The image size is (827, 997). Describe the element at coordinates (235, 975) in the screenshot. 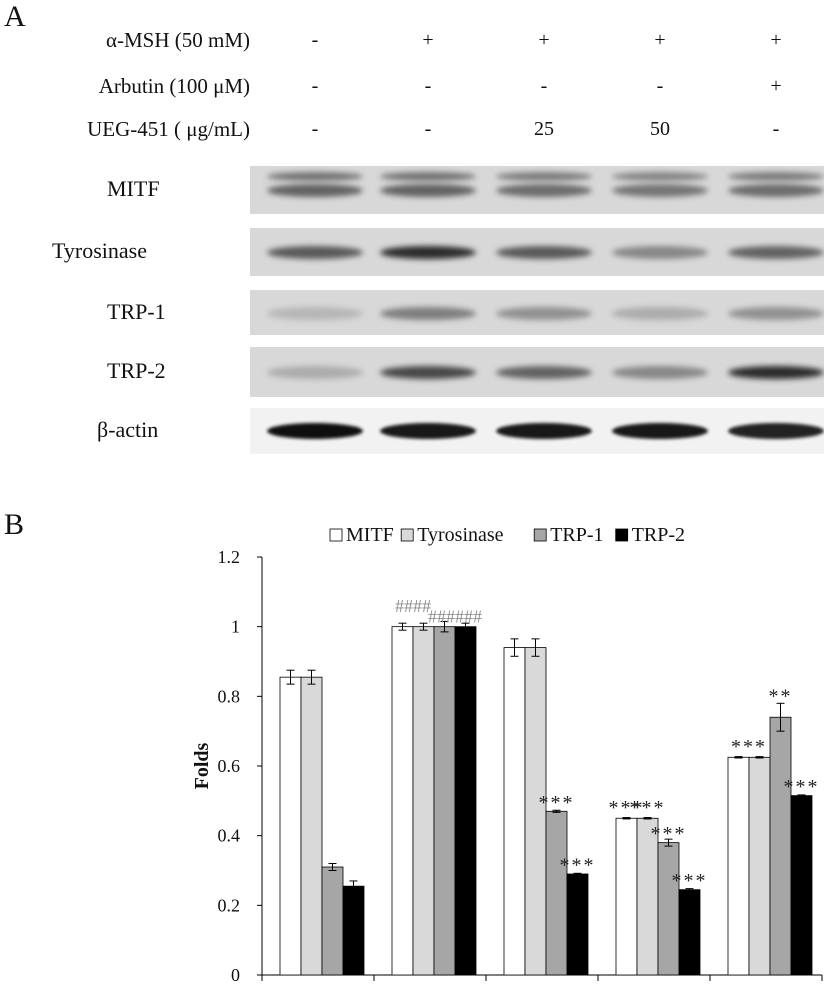

I see `y-tick-label: 0` at that location.